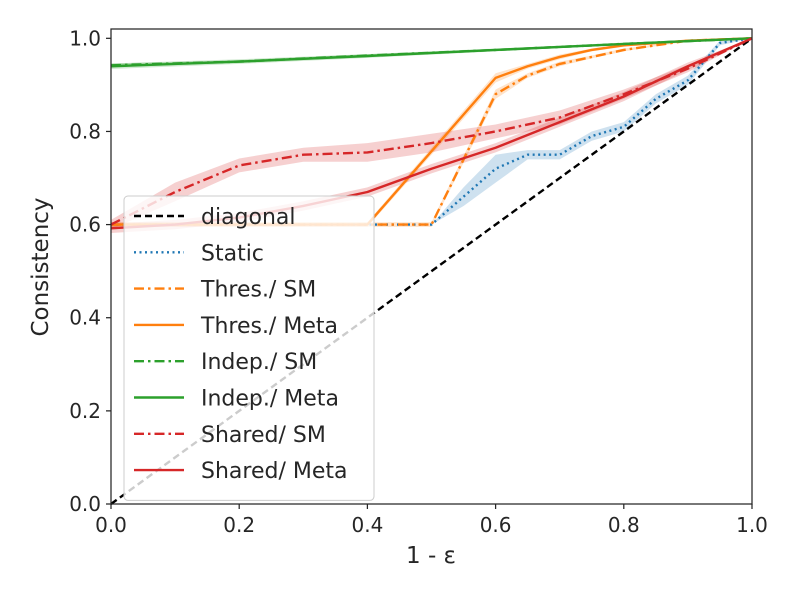 The image size is (800, 600). What do you see at coordinates (367, 525) in the screenshot?
I see `x-tick-label: 0.4` at bounding box center [367, 525].